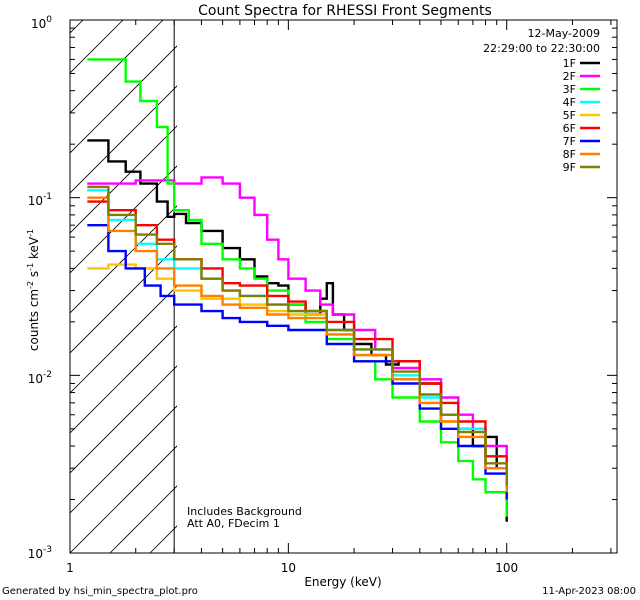  I want to click on x-tick-label: 1, so click(70, 568).